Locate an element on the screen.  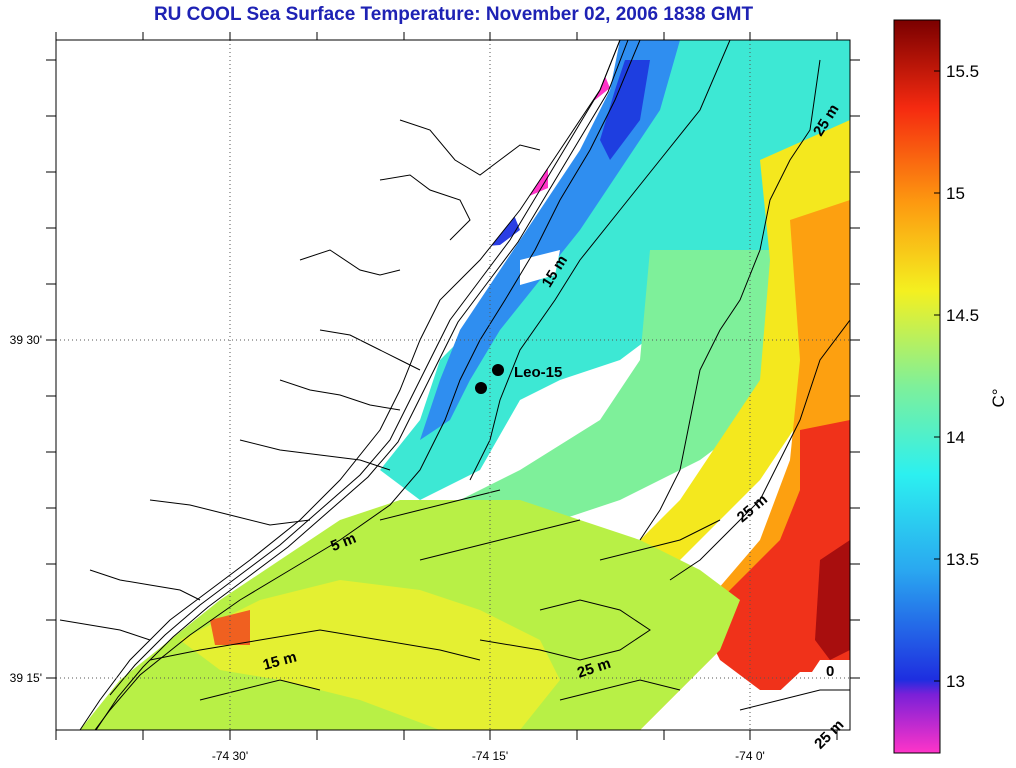
x-tick-label: -74 15' is located at coordinates (490, 756).